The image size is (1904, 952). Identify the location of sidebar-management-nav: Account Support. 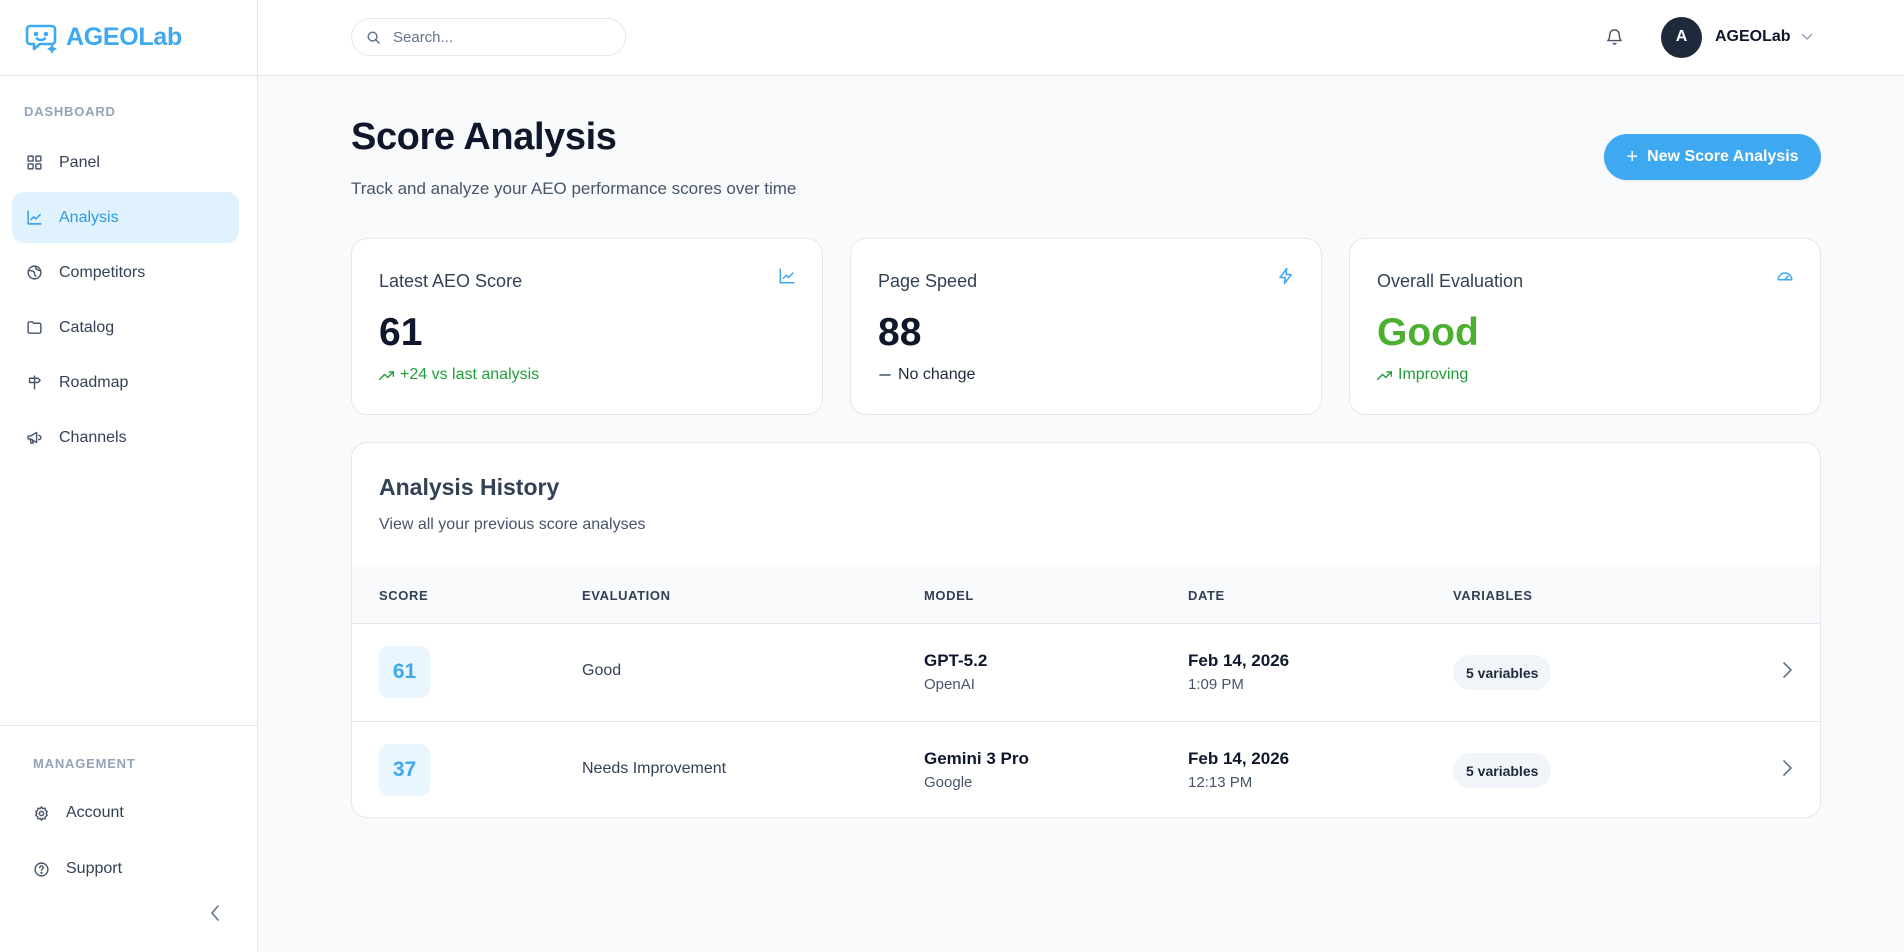
(130, 843).